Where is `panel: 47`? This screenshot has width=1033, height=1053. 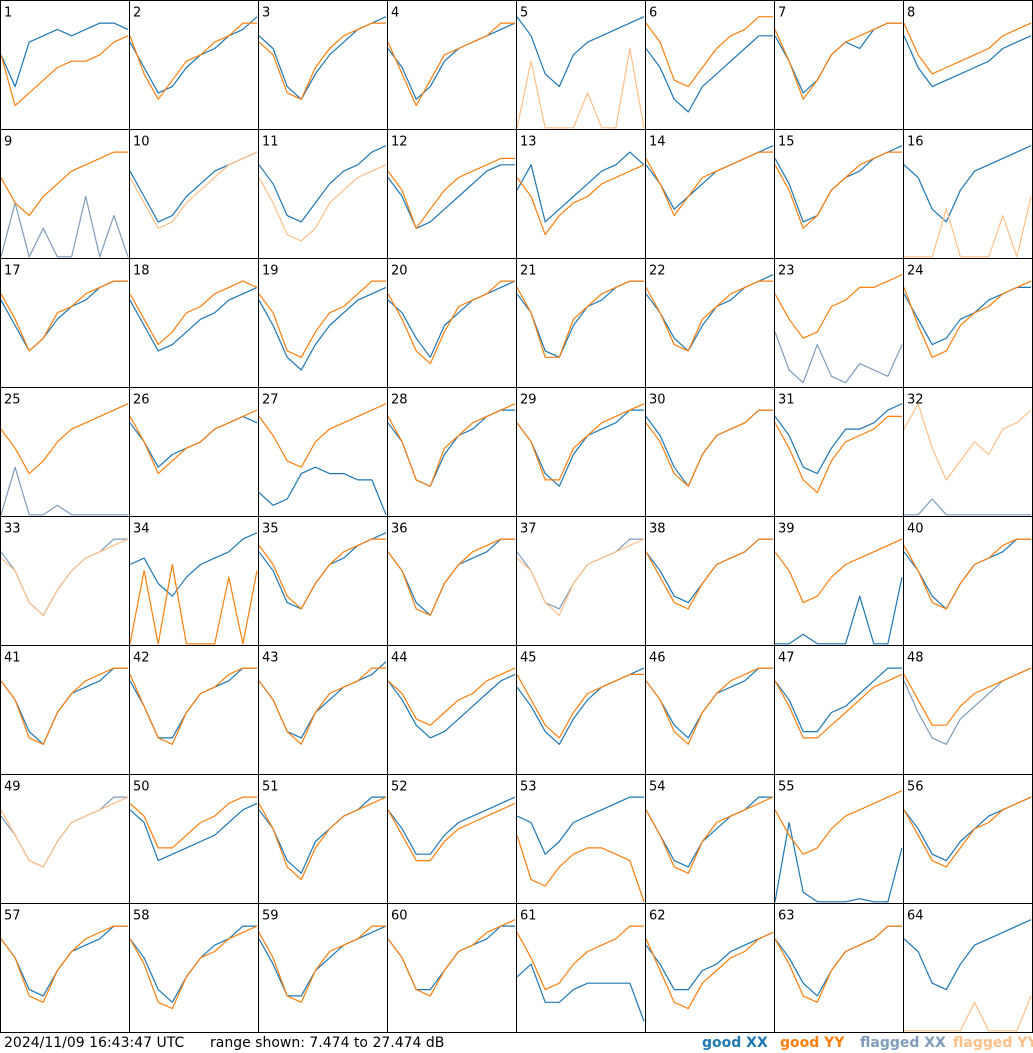 panel: 47 is located at coordinates (839, 710).